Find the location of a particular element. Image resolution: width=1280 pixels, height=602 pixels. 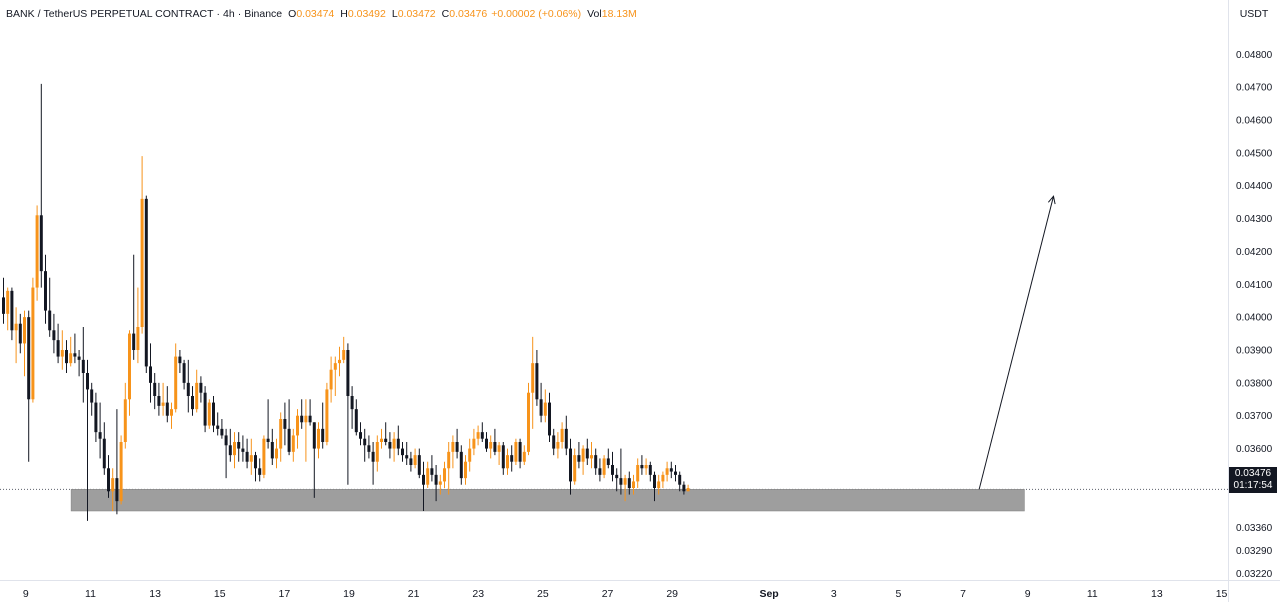

legend-low-value: 0.03472 is located at coordinates (416, 14).